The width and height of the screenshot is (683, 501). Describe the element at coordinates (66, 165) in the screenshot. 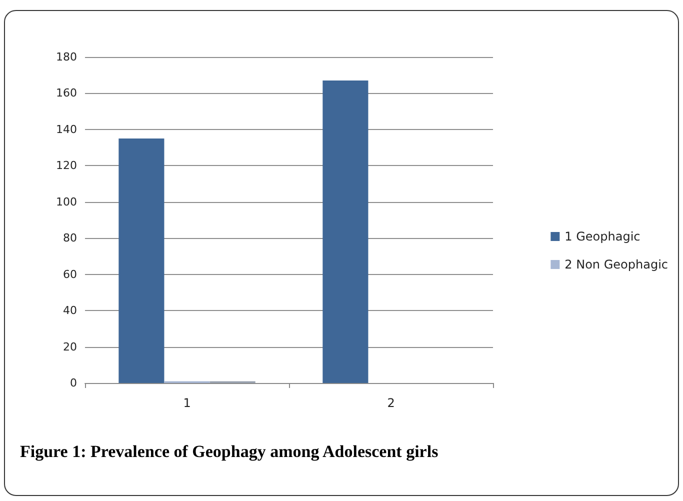

I see `y-tick-label: 120` at that location.